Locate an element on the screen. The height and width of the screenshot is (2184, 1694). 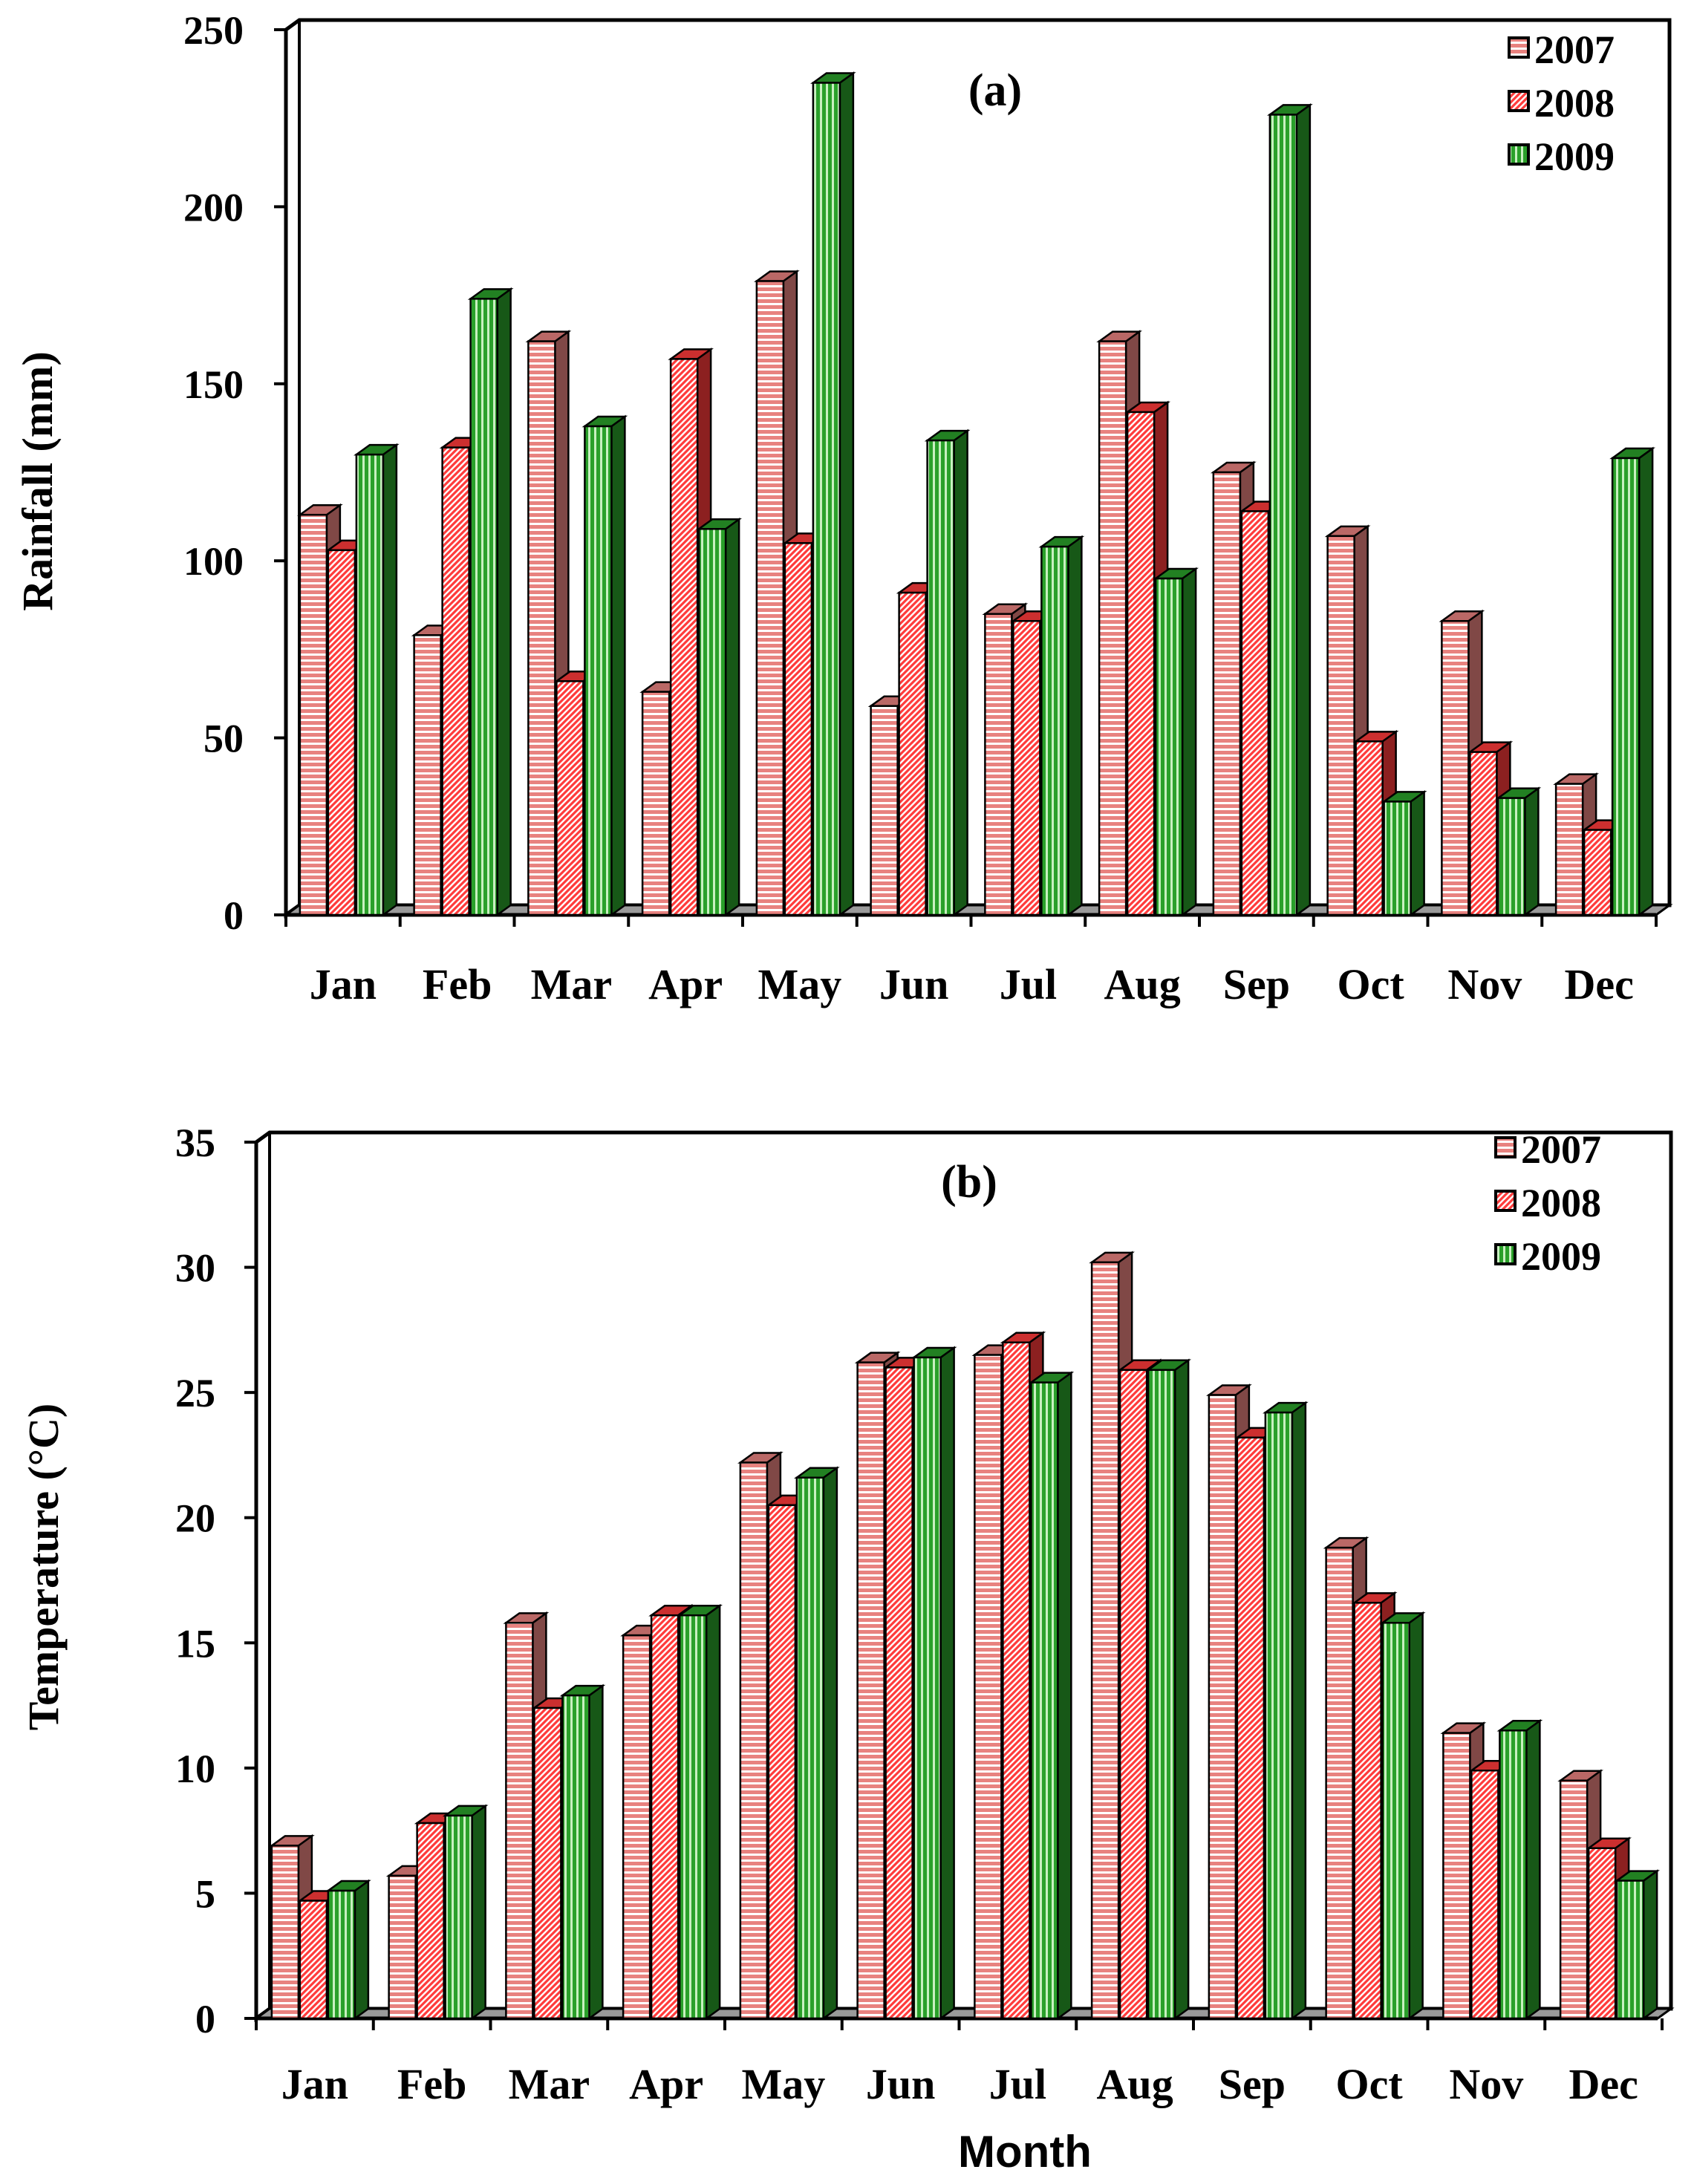
bar-2008-nov is located at coordinates (1490, 828).